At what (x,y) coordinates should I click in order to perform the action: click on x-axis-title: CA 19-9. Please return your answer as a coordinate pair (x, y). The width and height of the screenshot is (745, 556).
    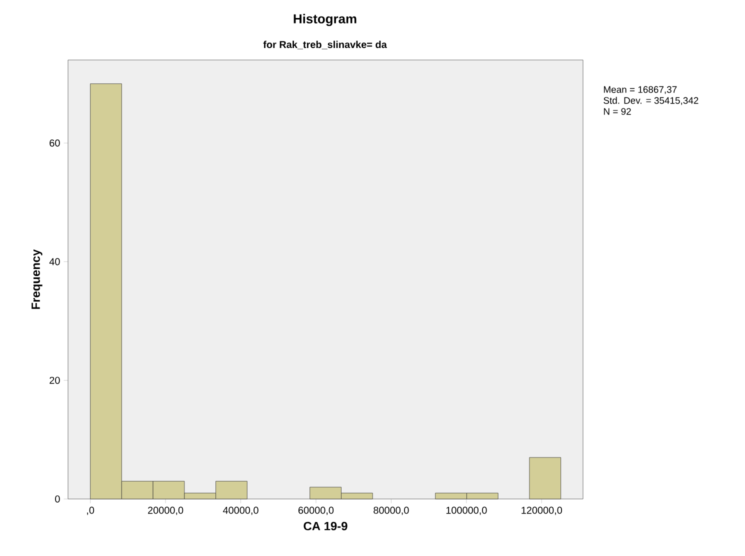
    Looking at the image, I should click on (326, 526).